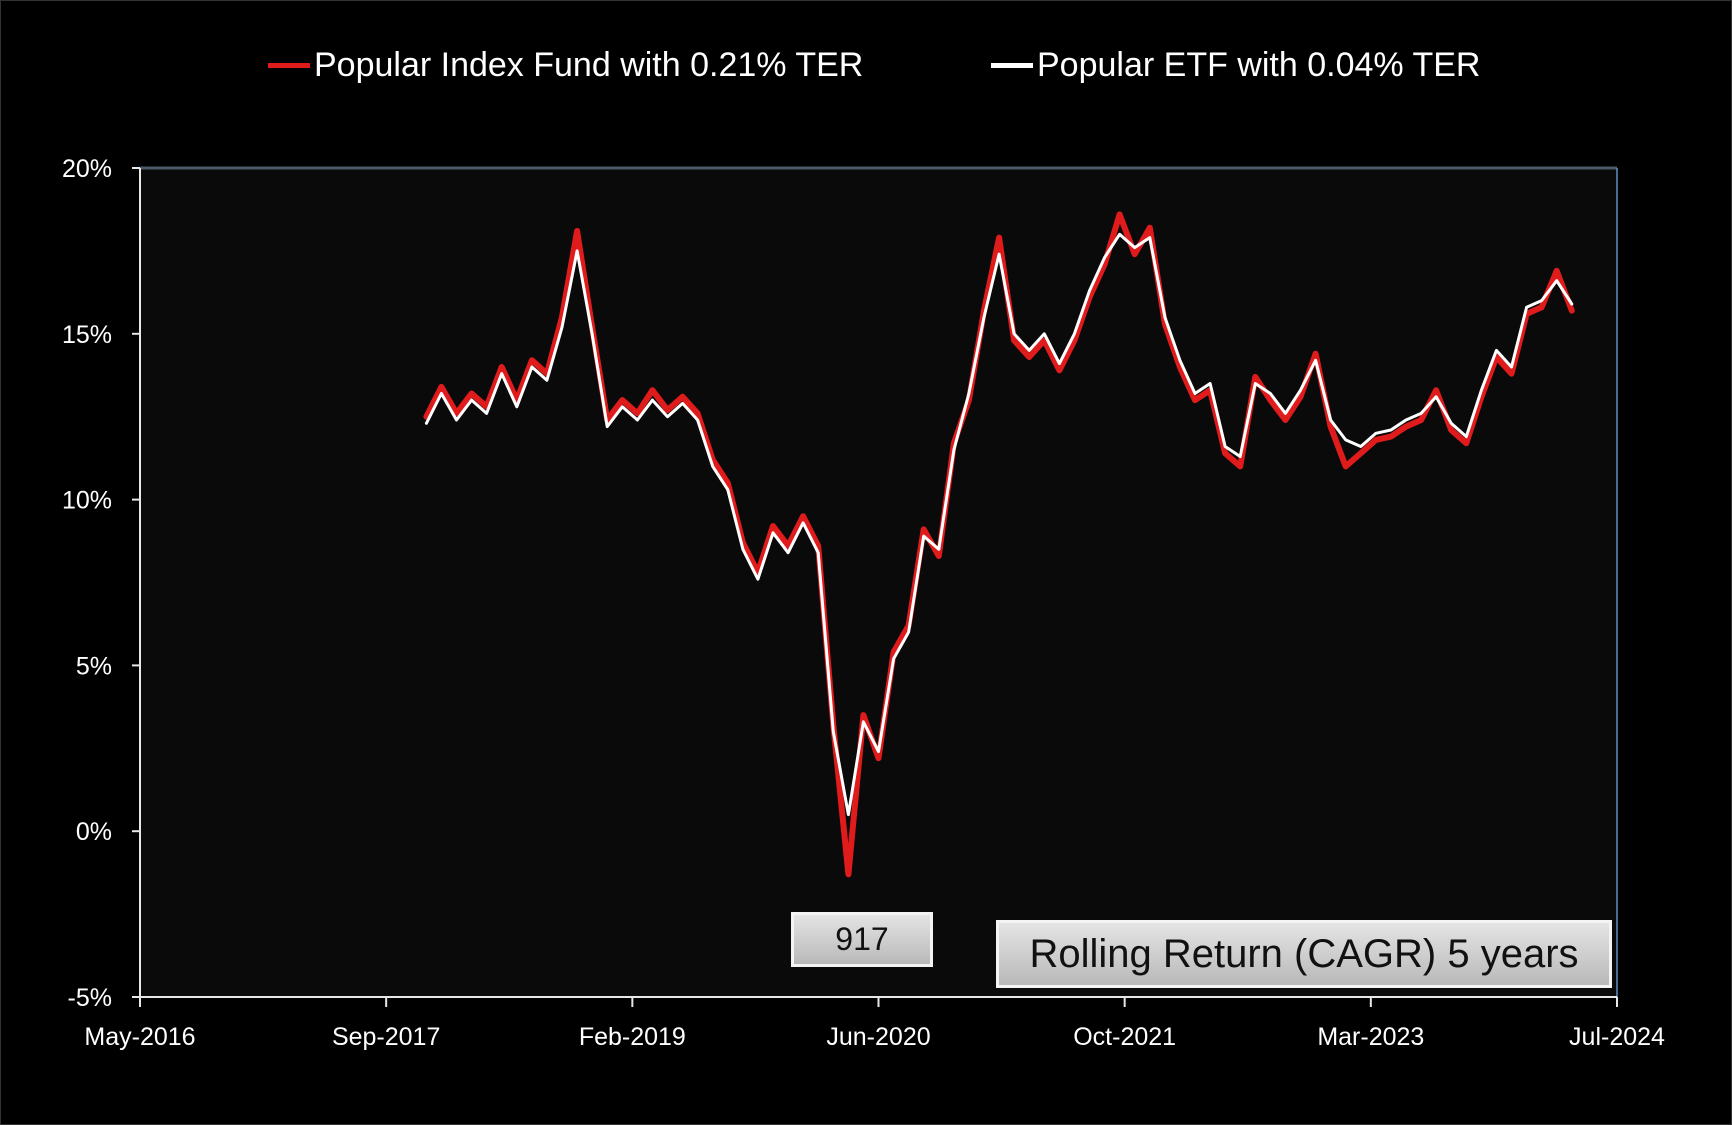 The image size is (1732, 1125). Describe the element at coordinates (1012, 65) in the screenshot. I see `legend-swatch-etf` at that location.